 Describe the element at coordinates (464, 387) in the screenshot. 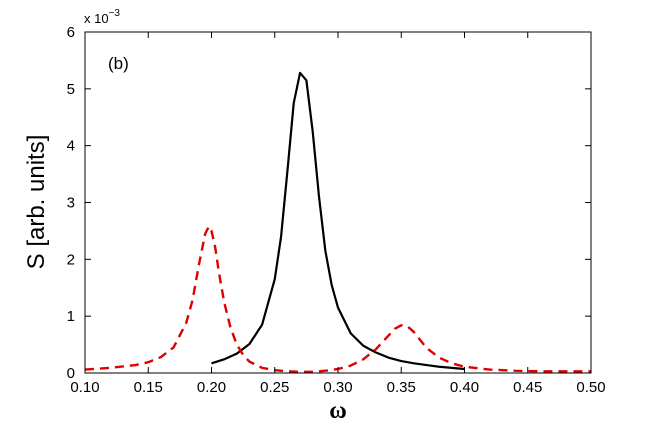

I see `x-tick-label: 0.40` at that location.